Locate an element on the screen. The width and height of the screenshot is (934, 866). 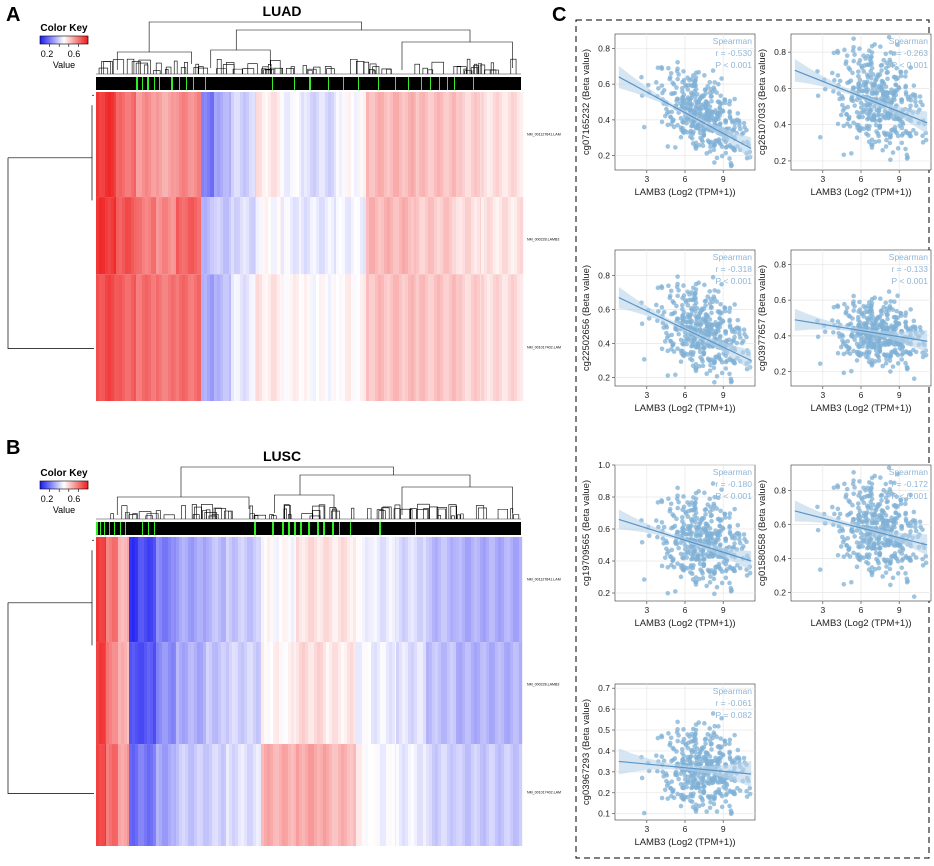
y-axis-label: cg03967293 (Beta value) is located at coordinates (586, 752).